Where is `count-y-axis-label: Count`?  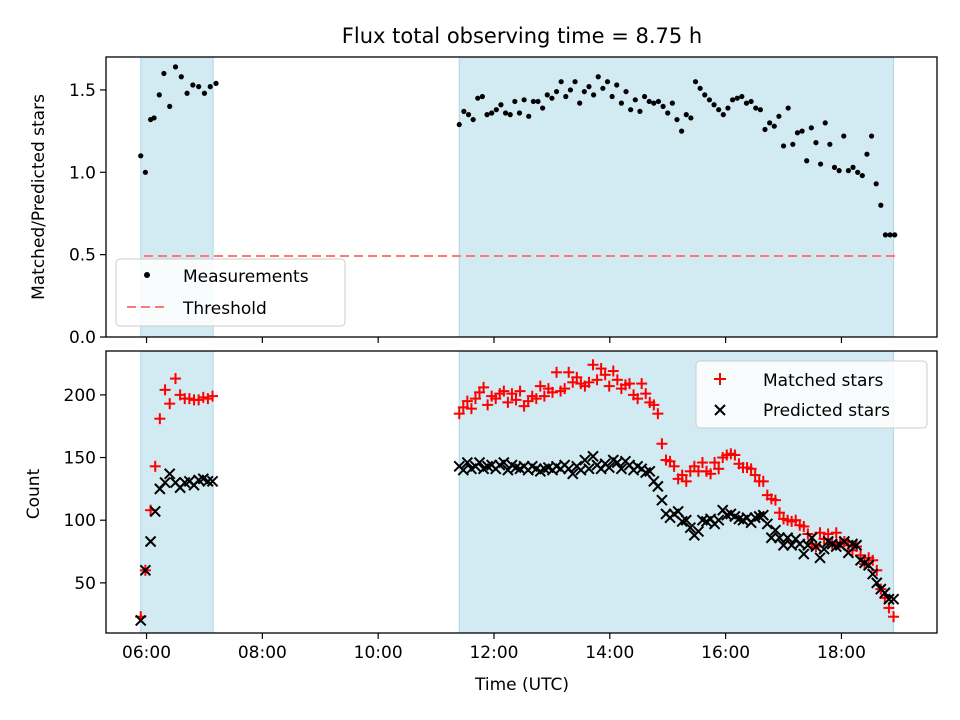 count-y-axis-label: Count is located at coordinates (34, 493).